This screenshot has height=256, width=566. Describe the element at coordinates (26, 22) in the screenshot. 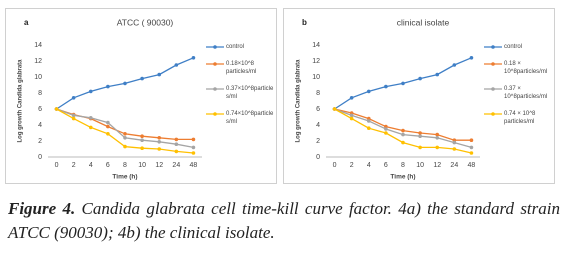

I see `panel-label: a` at that location.